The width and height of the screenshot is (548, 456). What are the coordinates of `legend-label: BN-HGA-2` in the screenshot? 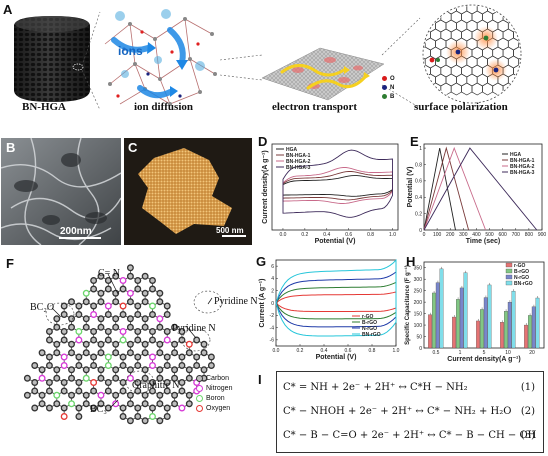 It's located at (522, 167).